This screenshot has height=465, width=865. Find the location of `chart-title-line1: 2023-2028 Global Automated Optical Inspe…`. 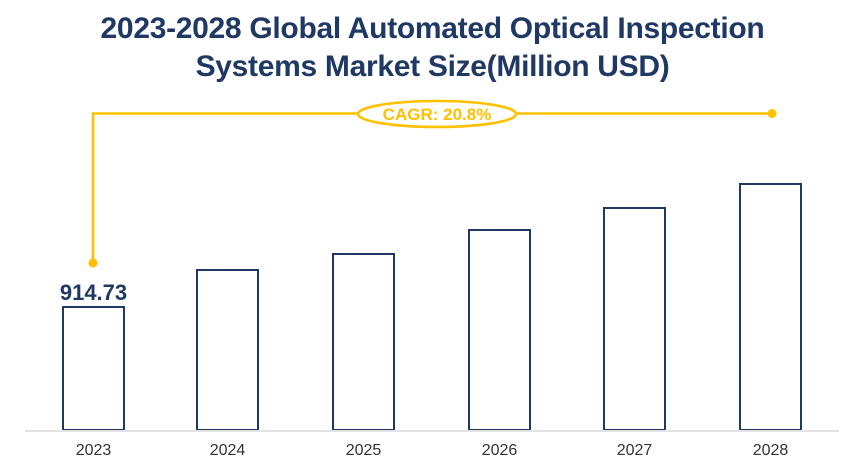

chart-title-line1: 2023-2028 Global Automated Optical Inspe… is located at coordinates (432, 28).